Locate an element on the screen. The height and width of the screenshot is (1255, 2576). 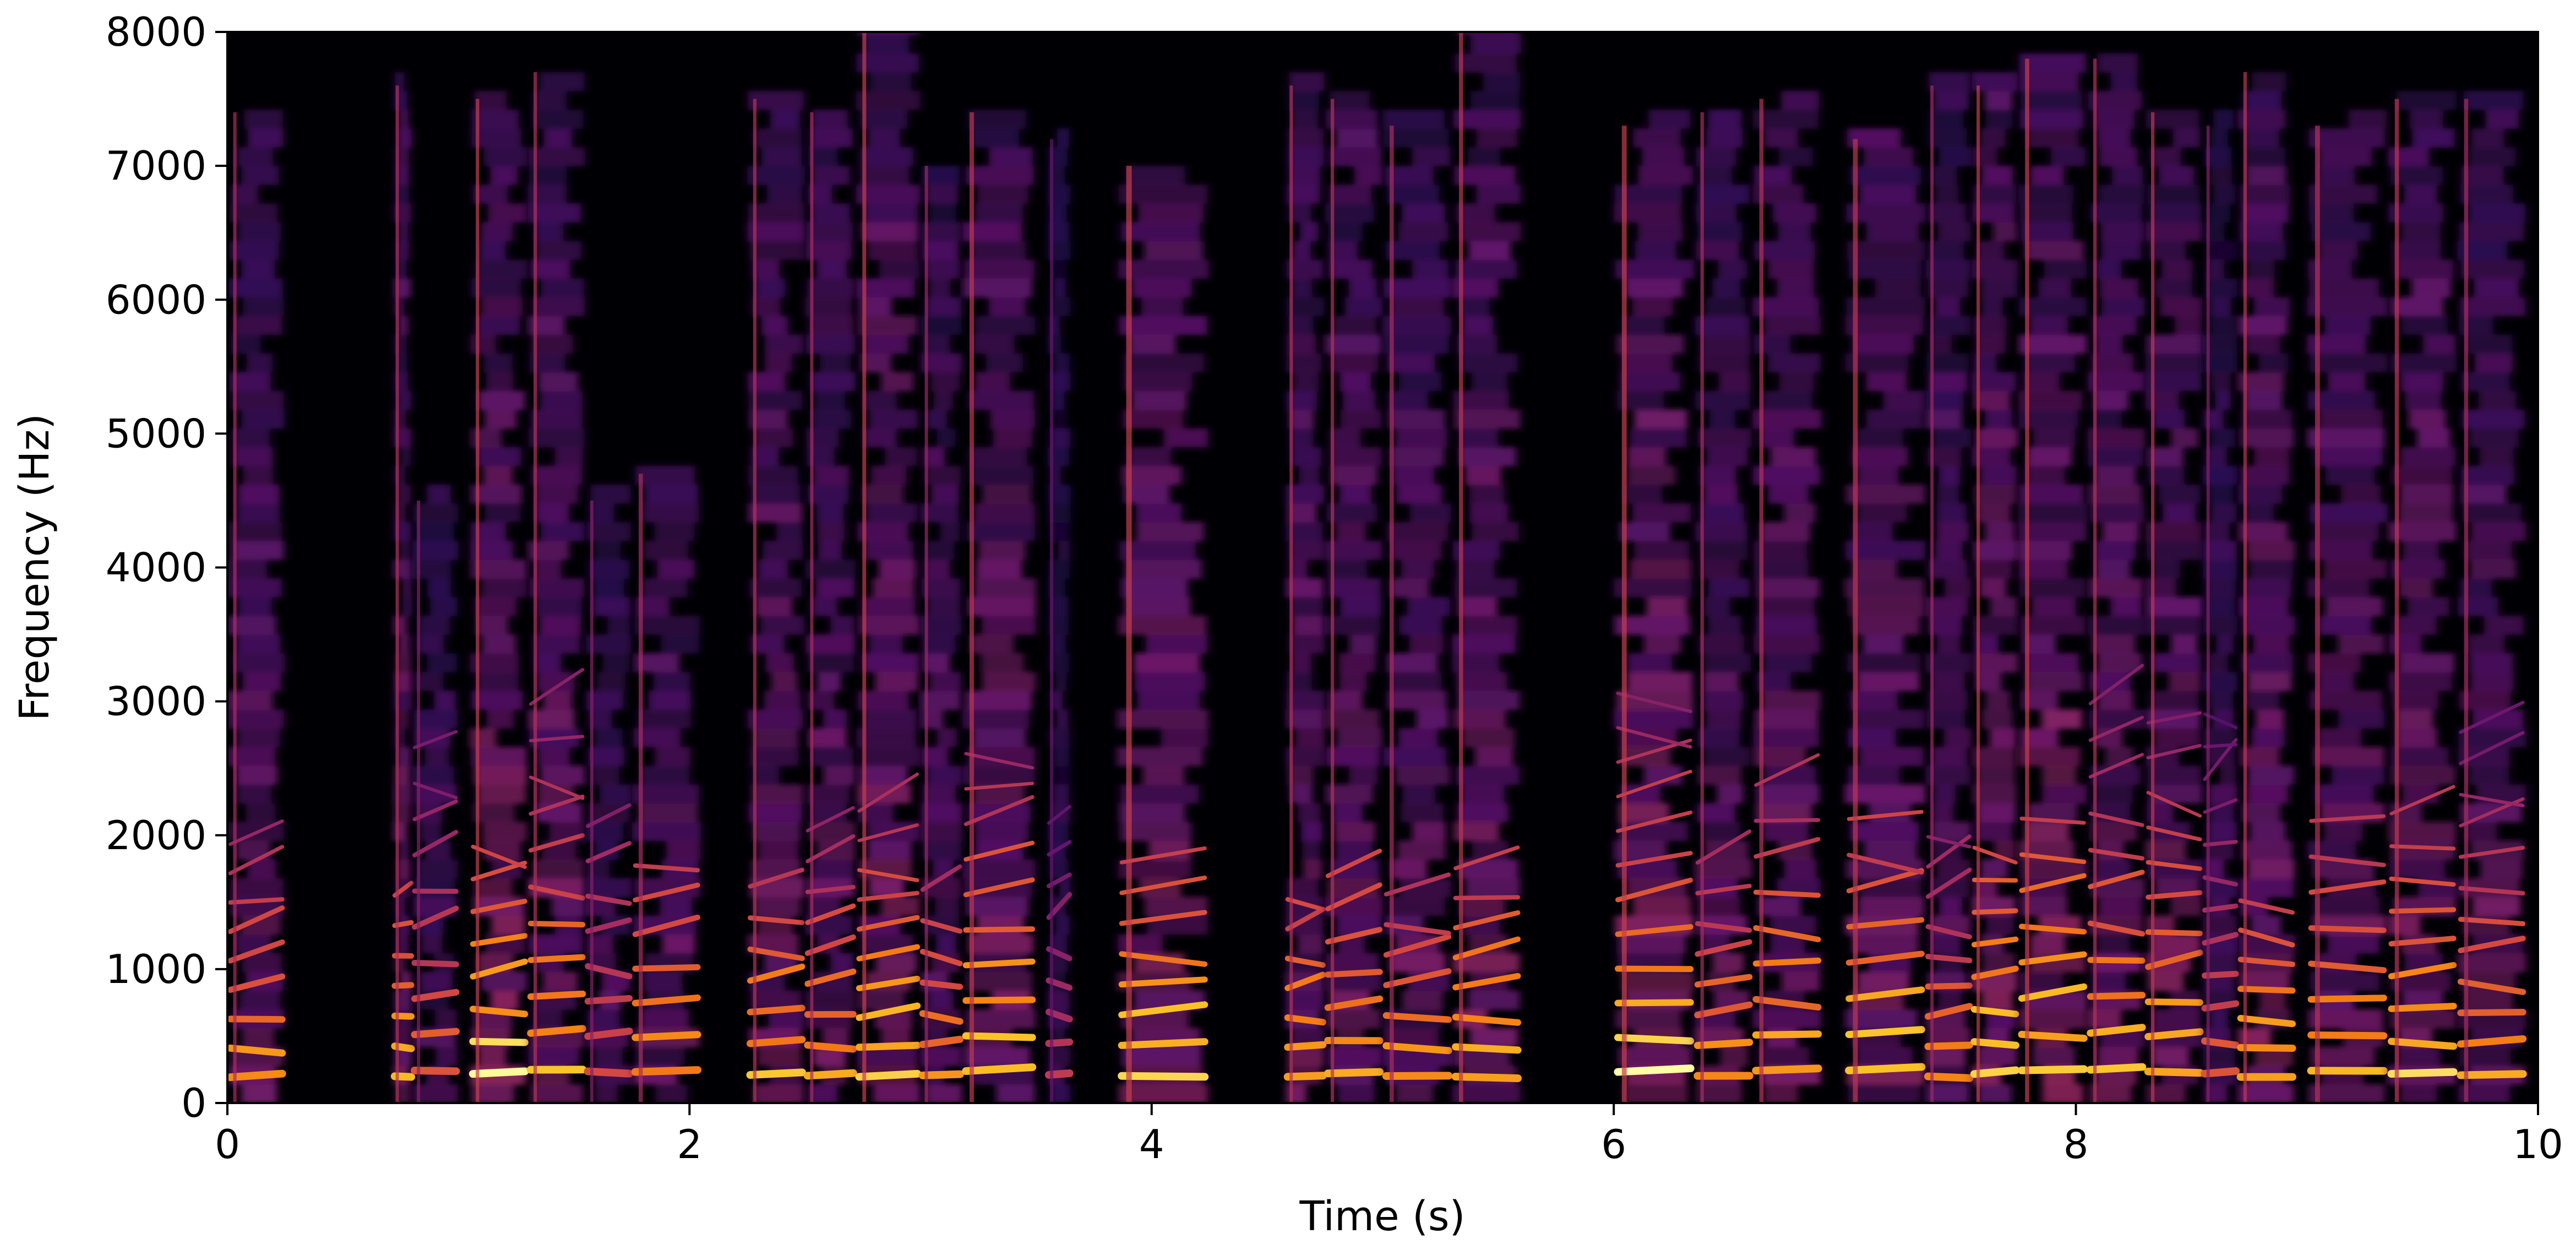
y-tick-label: 7000 is located at coordinates (156, 166).